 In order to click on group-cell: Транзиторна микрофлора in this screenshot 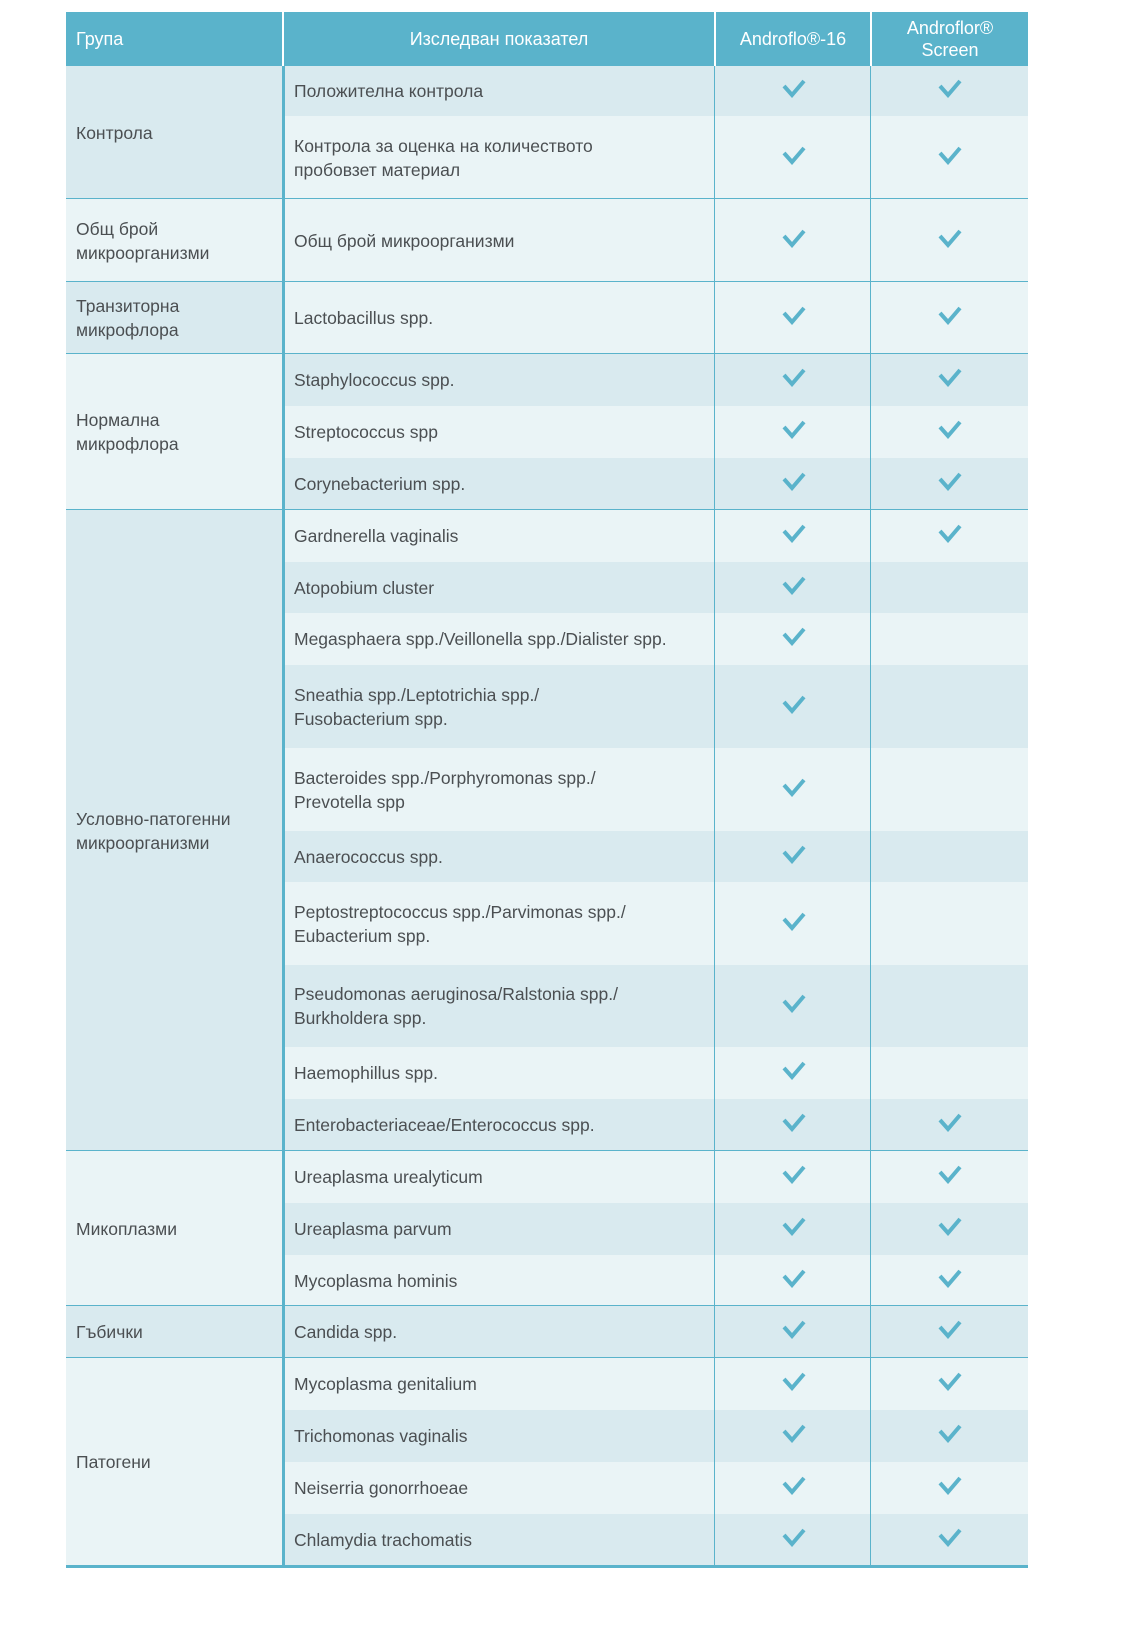, I will do `click(175, 318)`.